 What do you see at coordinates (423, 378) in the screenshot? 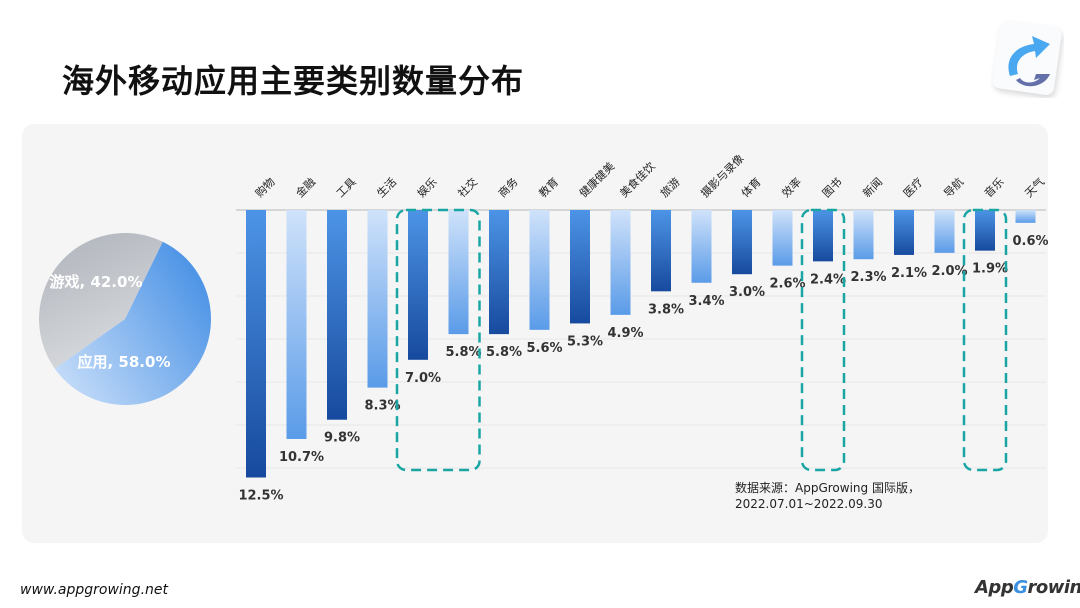
I see `value-label: 7.0%` at bounding box center [423, 378].